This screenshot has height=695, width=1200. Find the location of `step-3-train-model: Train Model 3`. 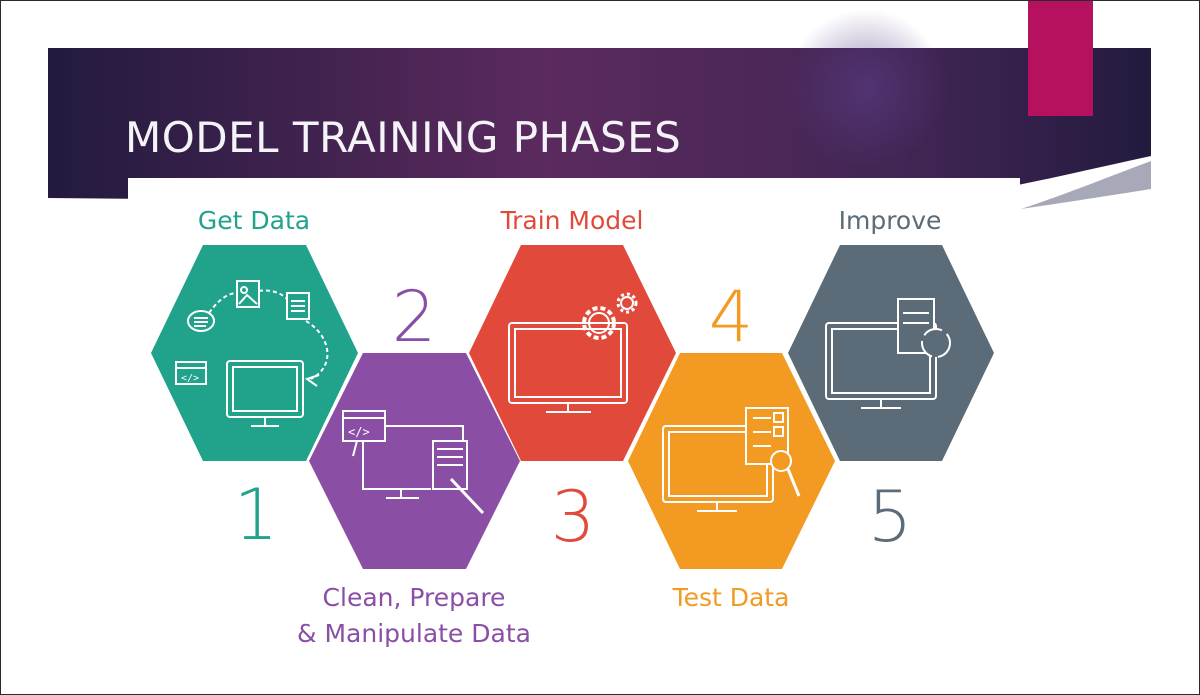

step-3-train-model: Train Model 3 is located at coordinates (572, 382).